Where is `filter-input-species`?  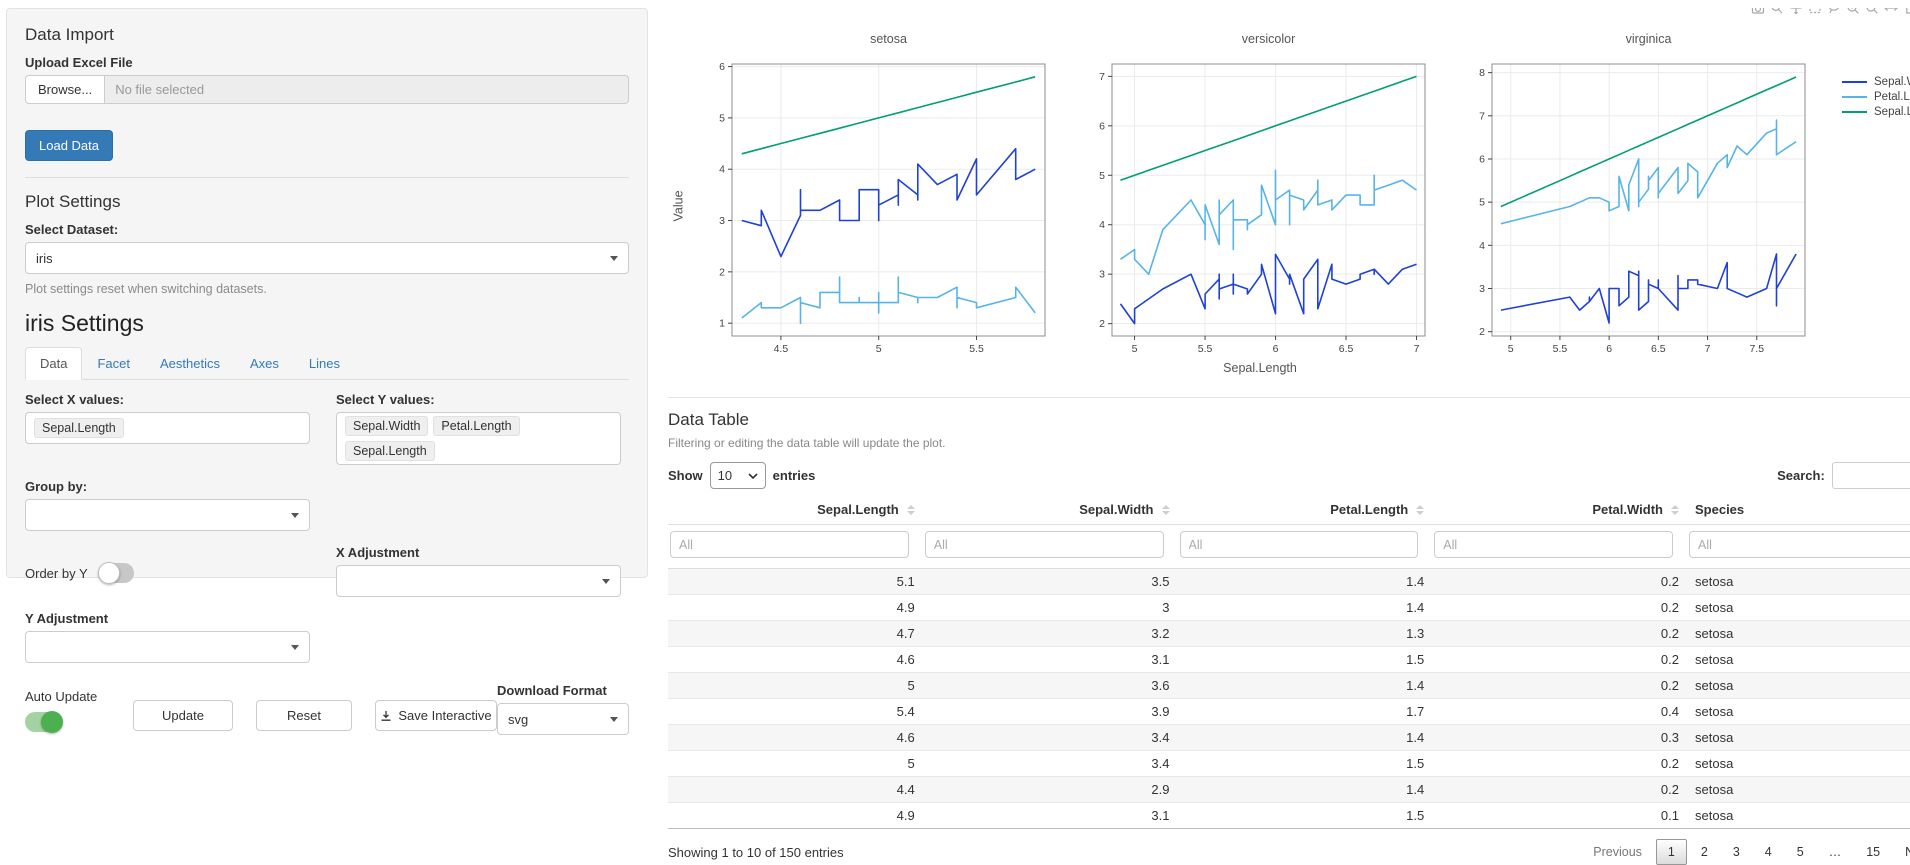 filter-input-species is located at coordinates (1799, 544).